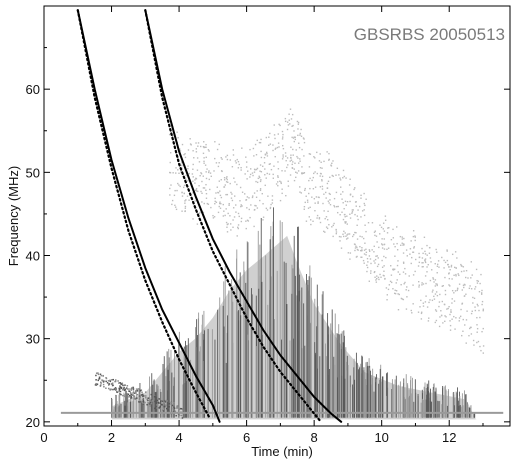 This screenshot has width=516, height=462. What do you see at coordinates (178, 437) in the screenshot?
I see `x-tick-label: 4` at bounding box center [178, 437].